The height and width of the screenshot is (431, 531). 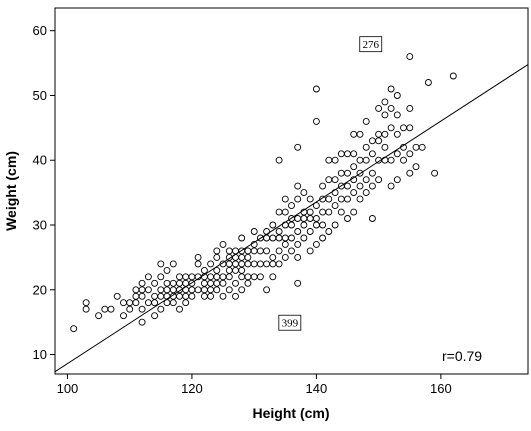 I want to click on annotation-label: 276, so click(x=370, y=45).